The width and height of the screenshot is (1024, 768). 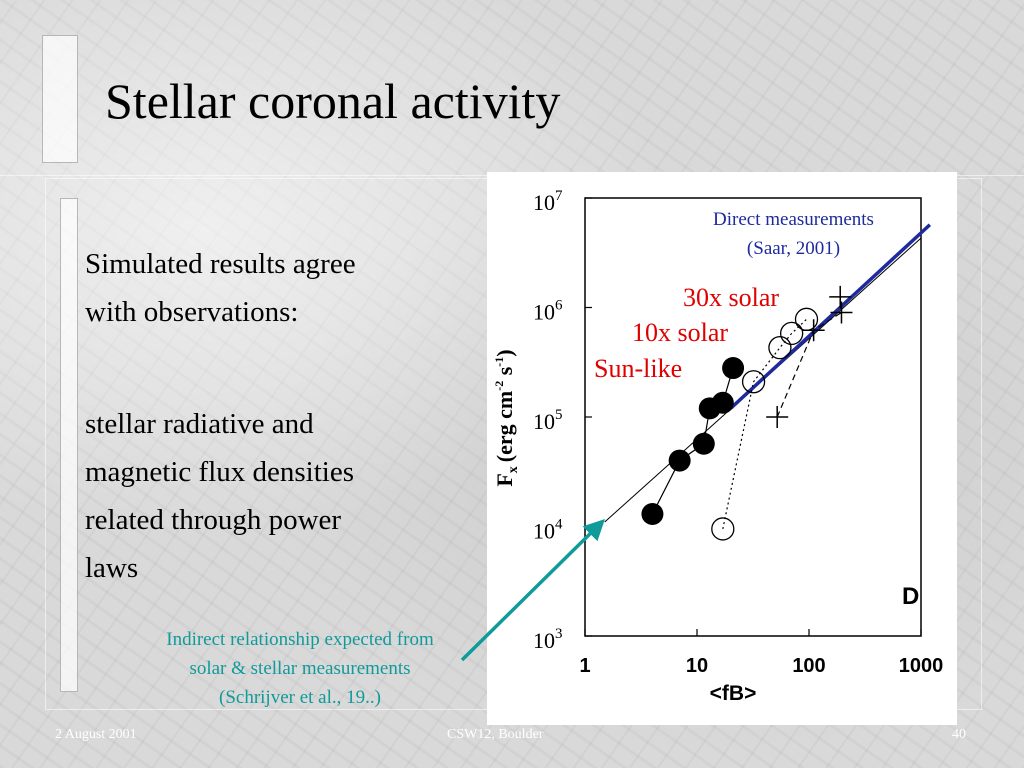 I want to click on label-sun-like: Sun-like, so click(x=638, y=368).